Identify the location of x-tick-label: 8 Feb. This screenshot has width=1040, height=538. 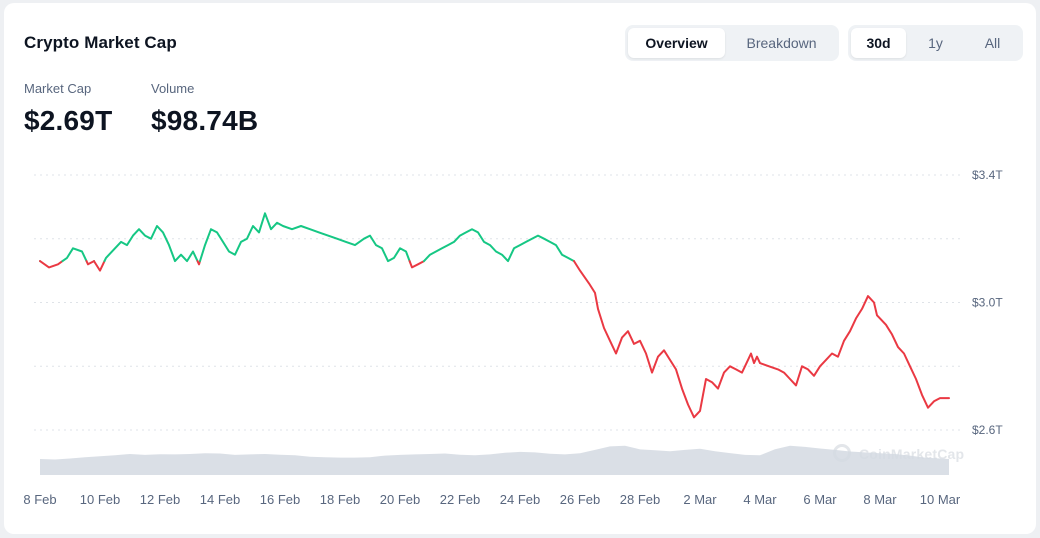
(39, 499).